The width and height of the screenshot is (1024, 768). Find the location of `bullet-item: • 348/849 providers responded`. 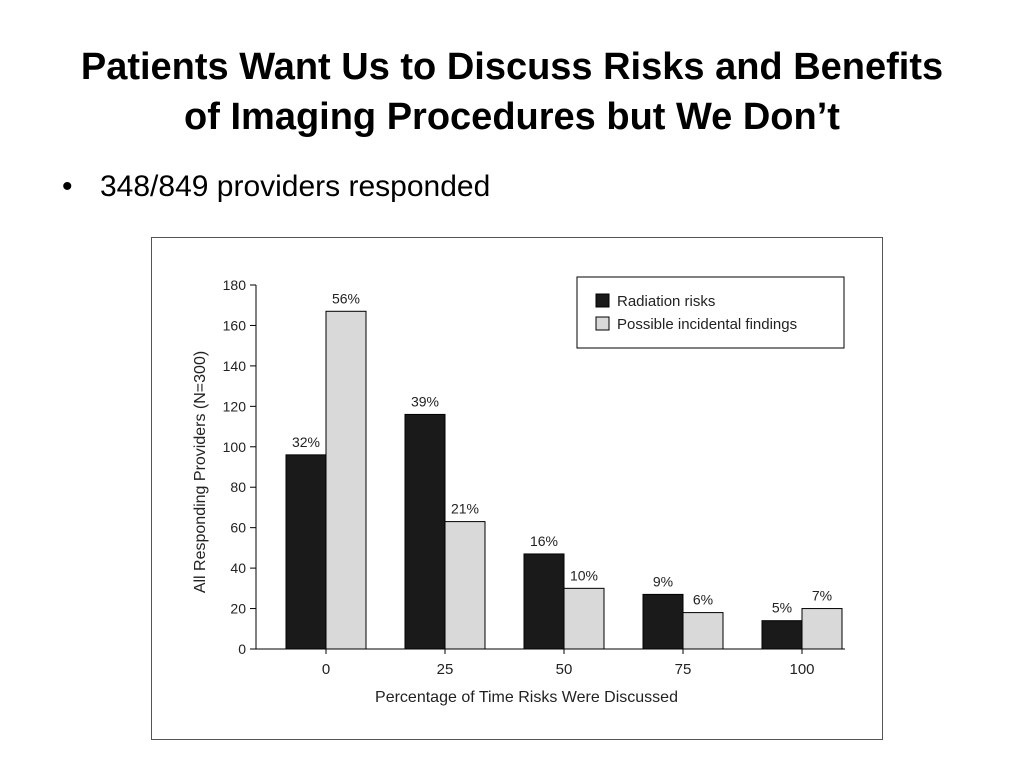

bullet-item: • 348/849 providers responded is located at coordinates (276, 187).